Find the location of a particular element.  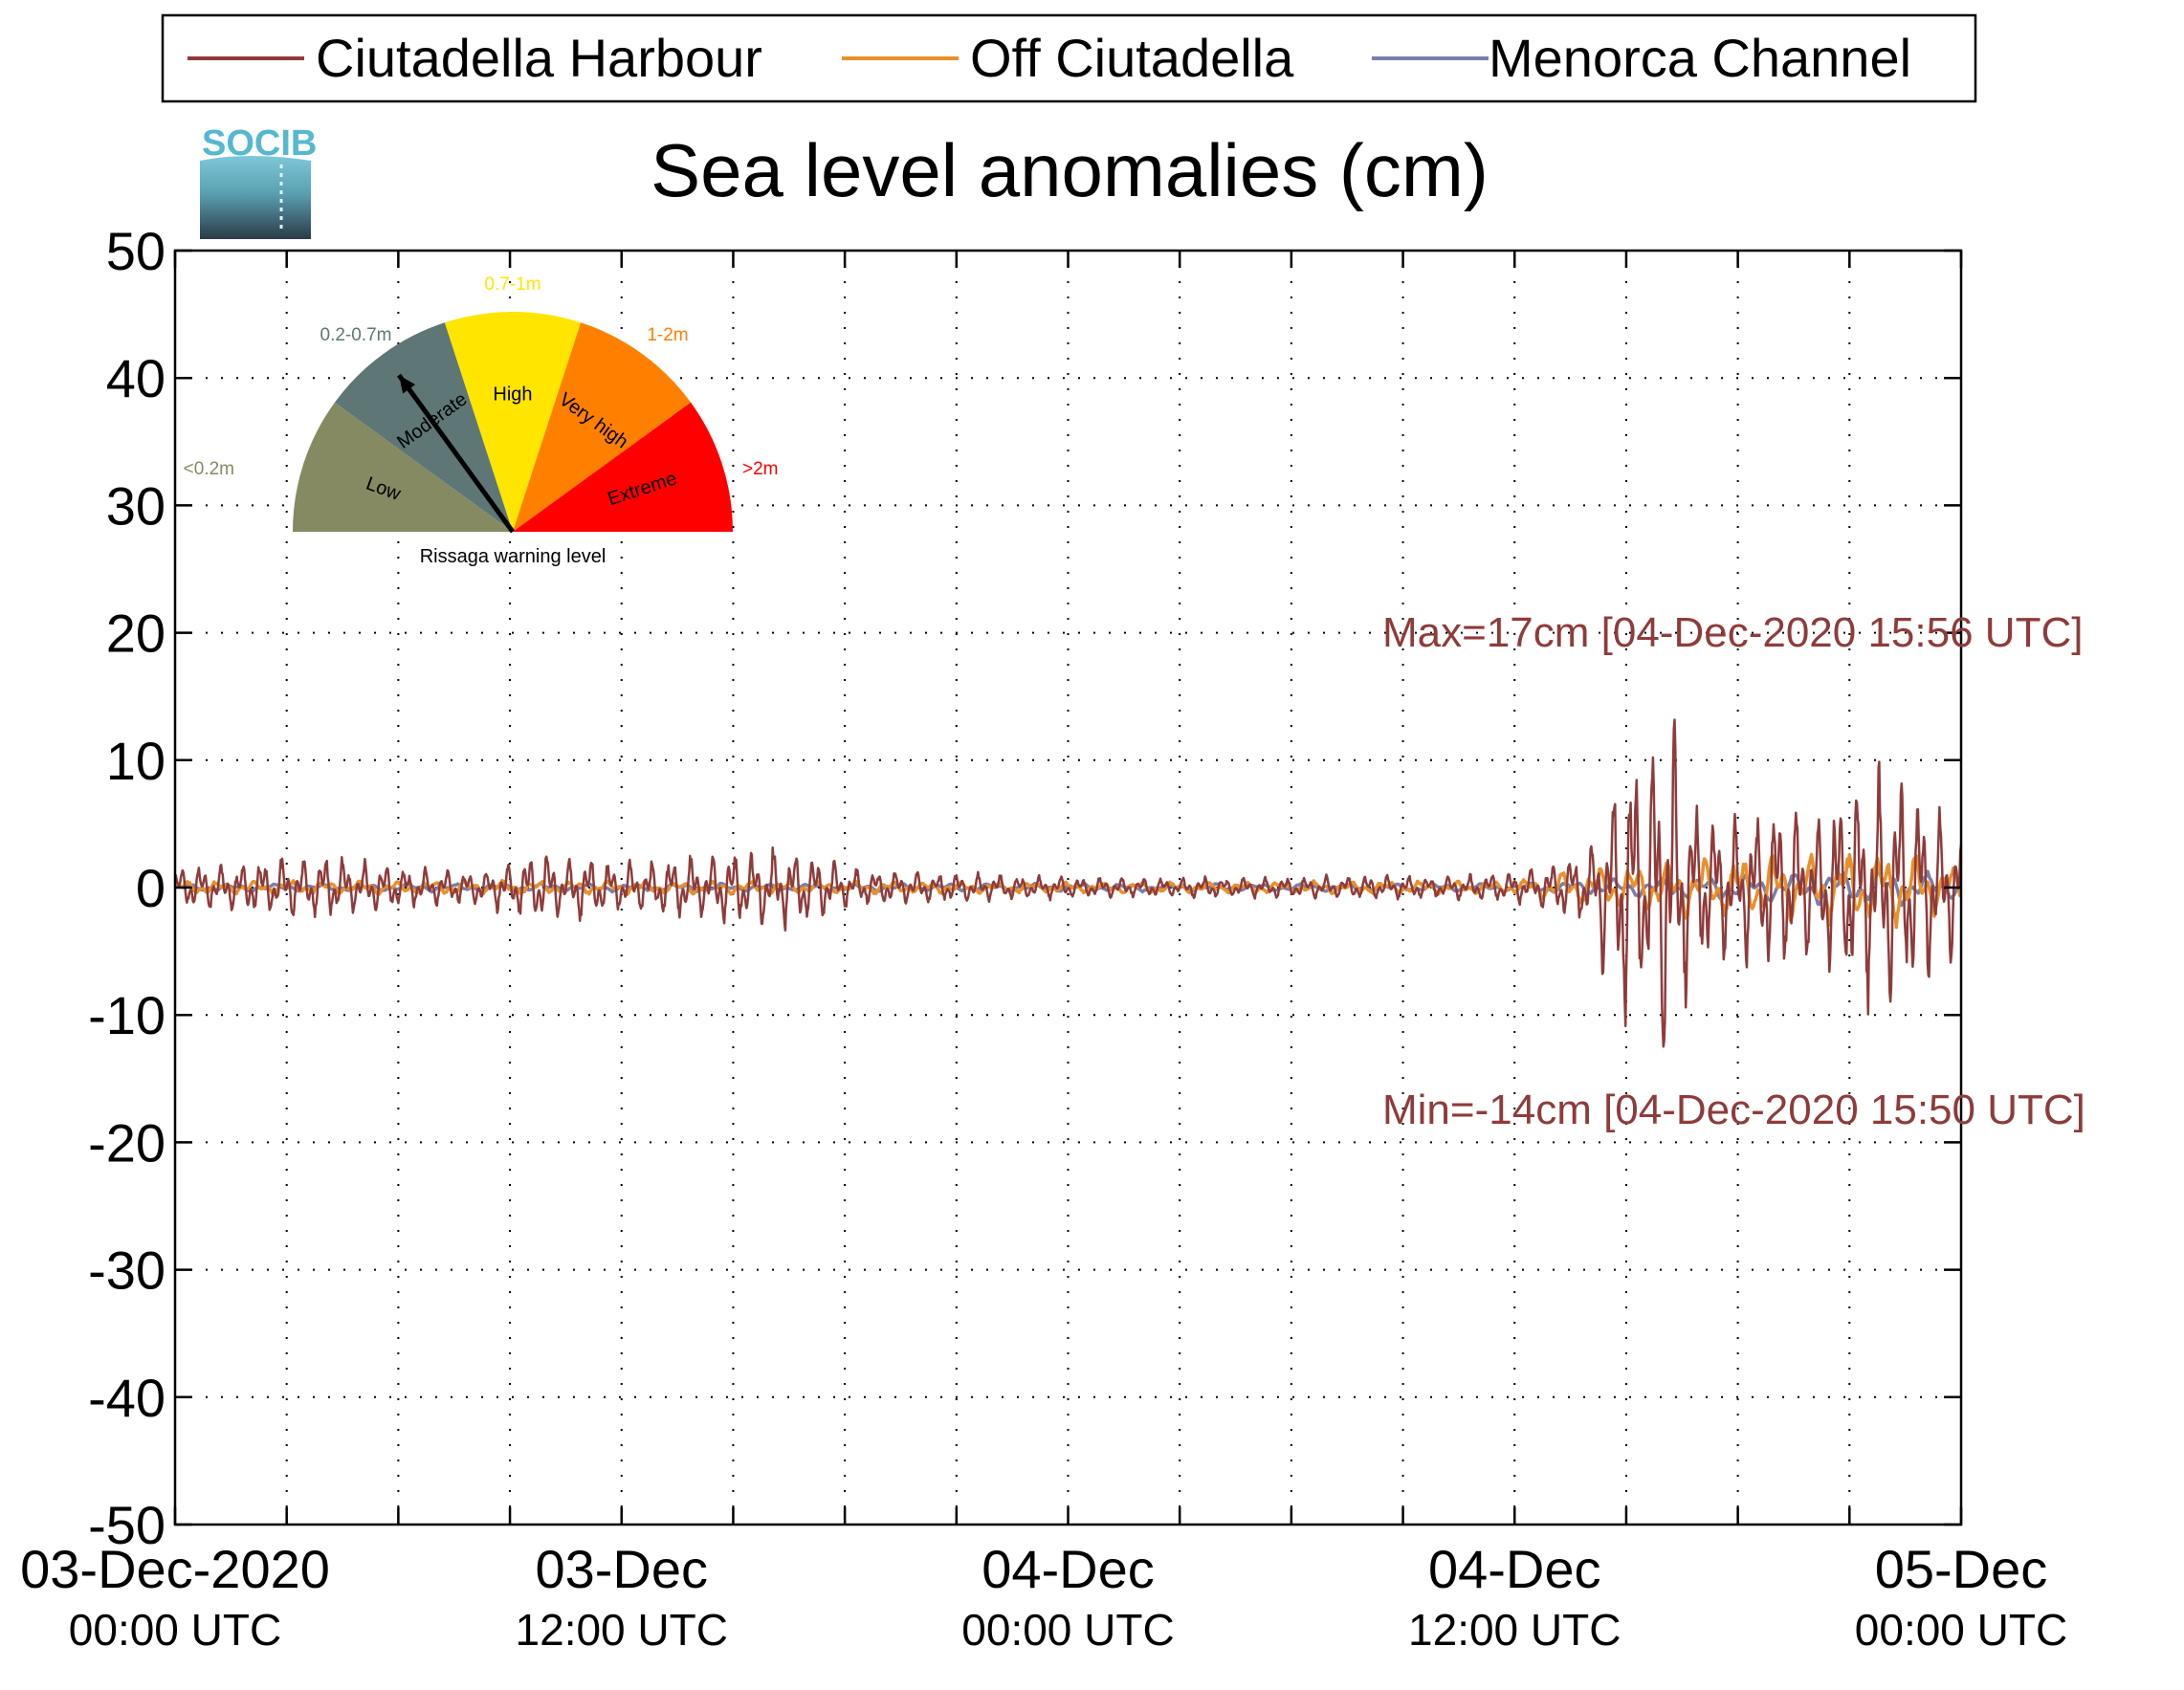

gauge-segment-very-high is located at coordinates (602, 427).